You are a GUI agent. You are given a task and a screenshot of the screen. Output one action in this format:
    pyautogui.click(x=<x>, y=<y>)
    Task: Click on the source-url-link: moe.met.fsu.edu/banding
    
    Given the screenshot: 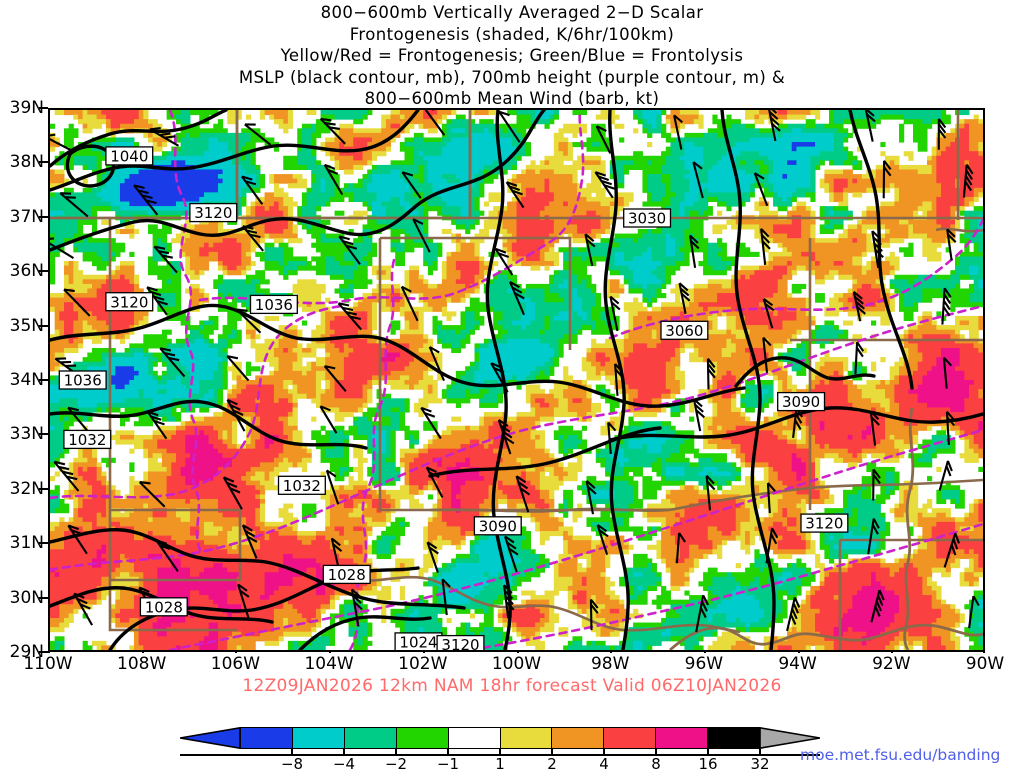 What is the action you would take?
    pyautogui.click(x=900, y=755)
    